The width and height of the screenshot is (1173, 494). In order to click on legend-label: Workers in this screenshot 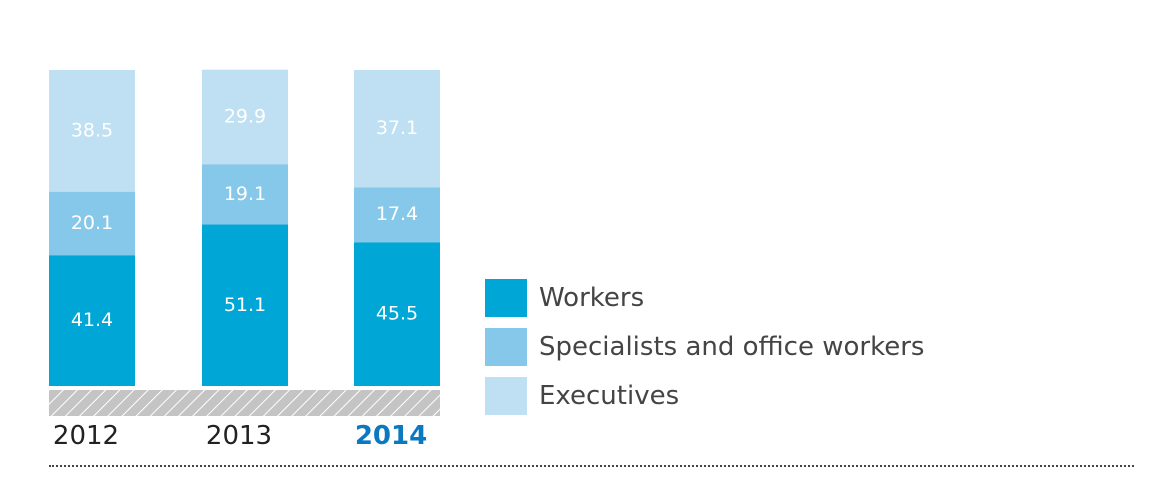, I will do `click(592, 298)`.